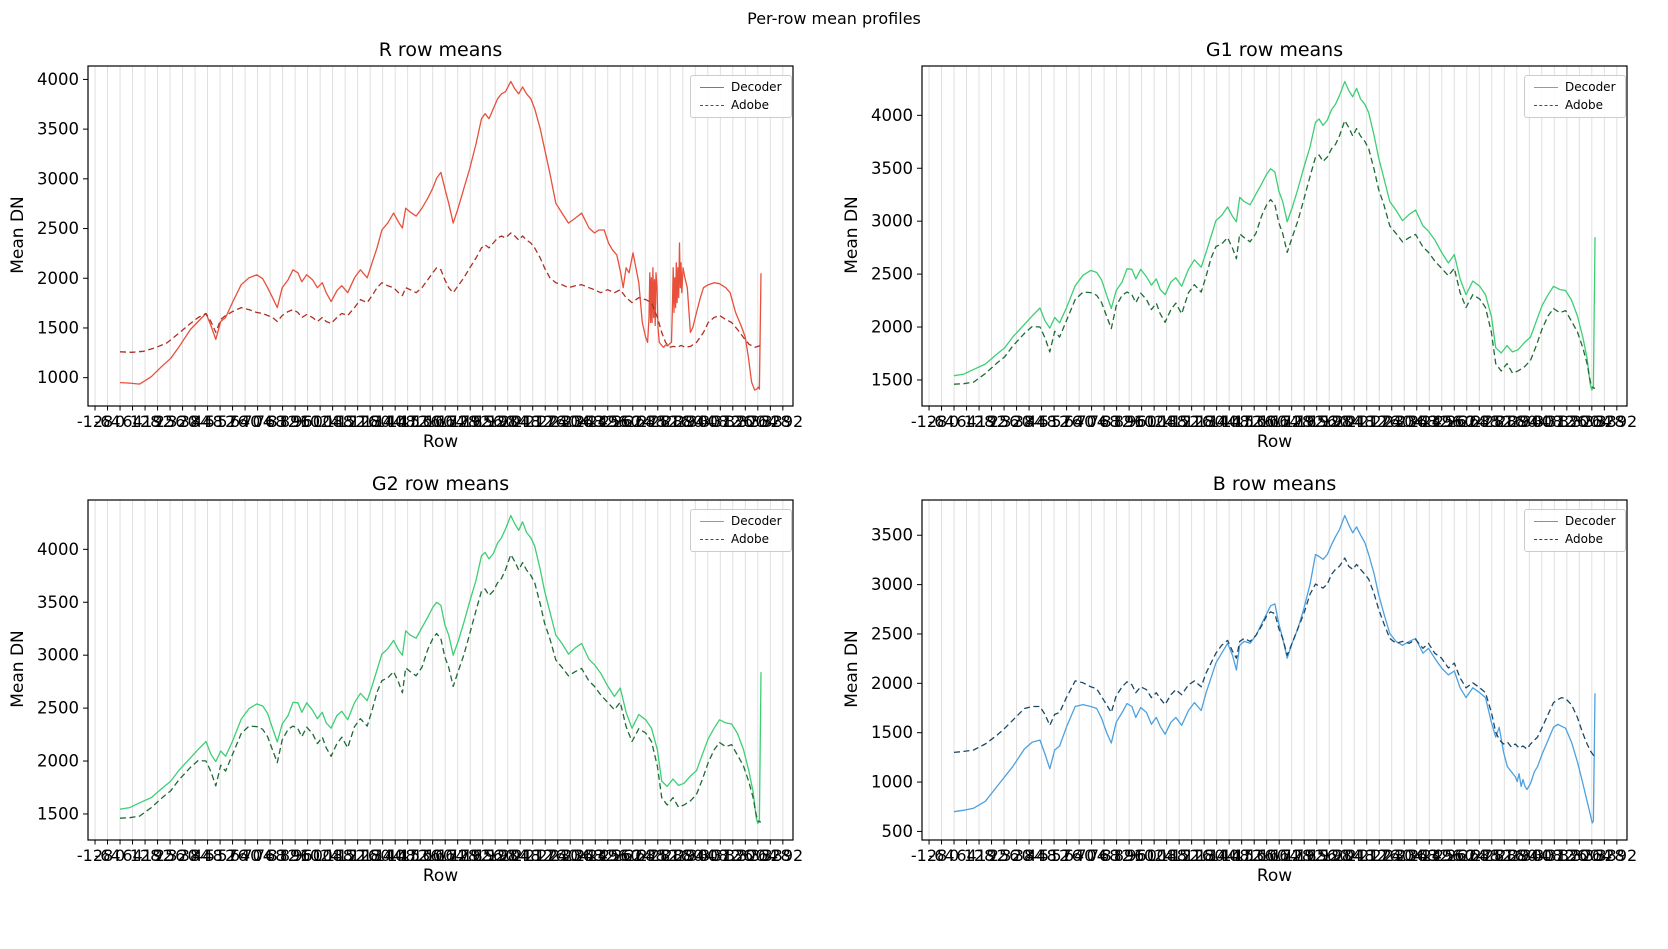 Image resolution: width=1668 pixels, height=949 pixels. What do you see at coordinates (1504, 421) in the screenshot?
I see `x-tick-label: 2816` at bounding box center [1504, 421].